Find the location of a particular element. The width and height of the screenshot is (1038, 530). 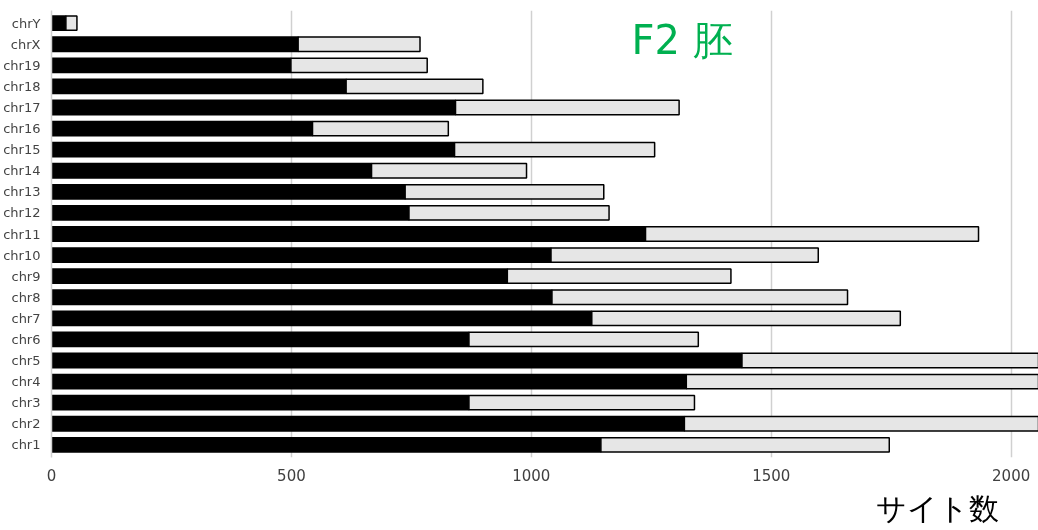

y-tick-label: chr10 is located at coordinates (22, 255).